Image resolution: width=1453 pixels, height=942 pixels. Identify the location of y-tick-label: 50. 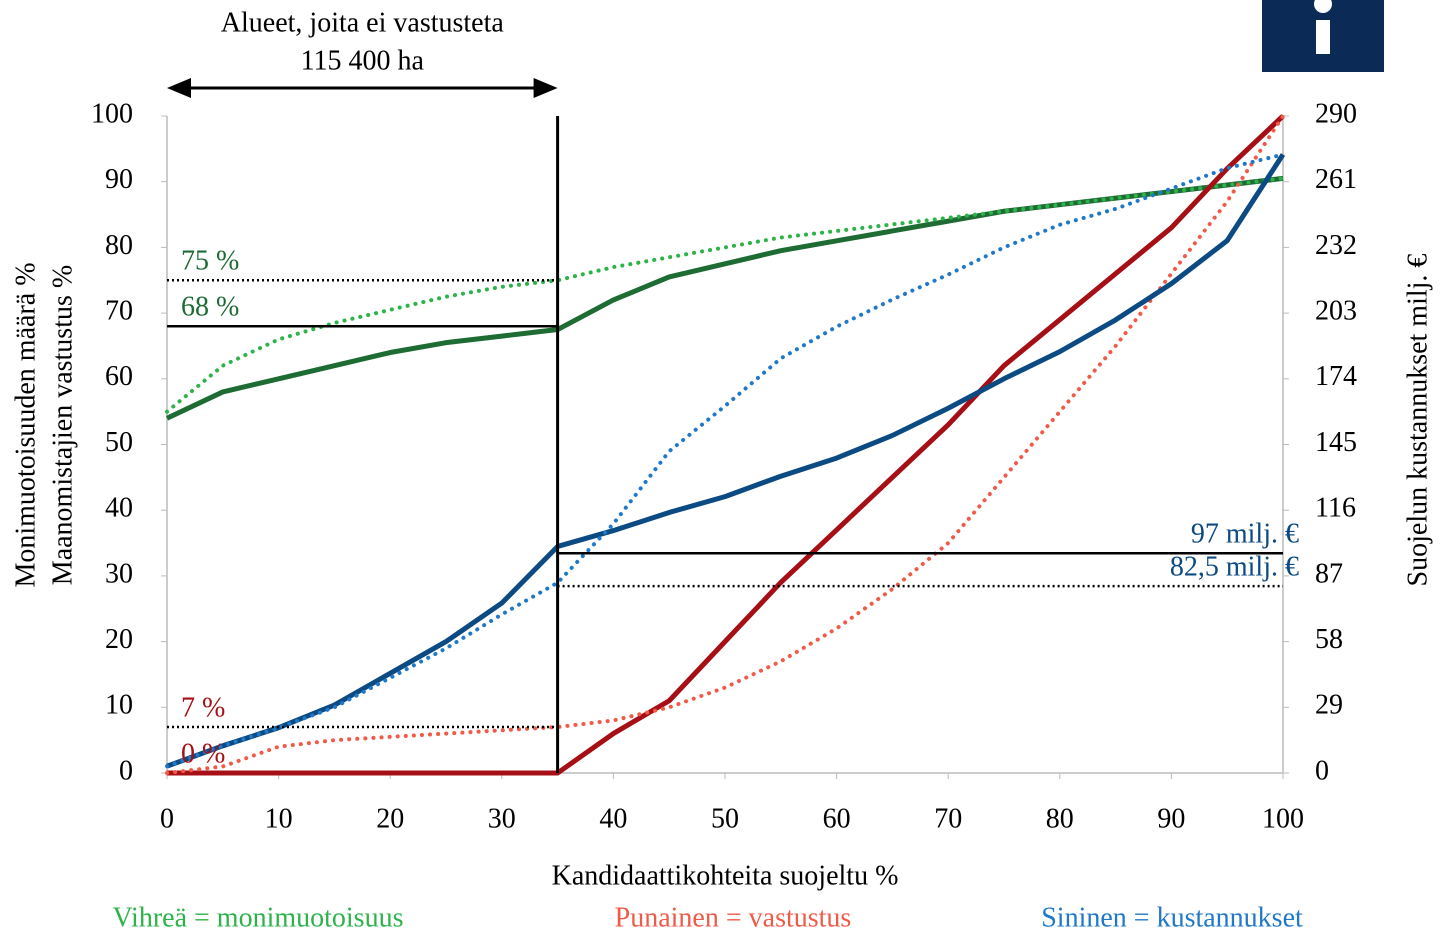
(119, 442).